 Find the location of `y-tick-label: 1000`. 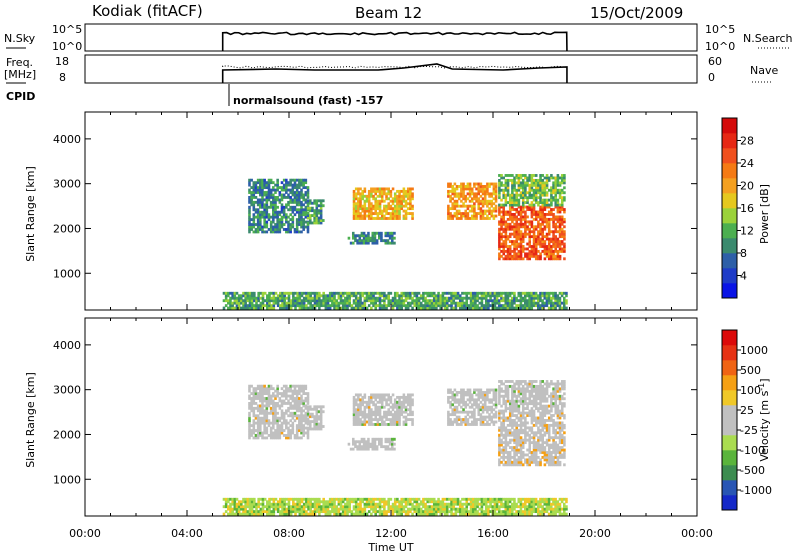

y-tick-label: 1000 is located at coordinates (67, 273).